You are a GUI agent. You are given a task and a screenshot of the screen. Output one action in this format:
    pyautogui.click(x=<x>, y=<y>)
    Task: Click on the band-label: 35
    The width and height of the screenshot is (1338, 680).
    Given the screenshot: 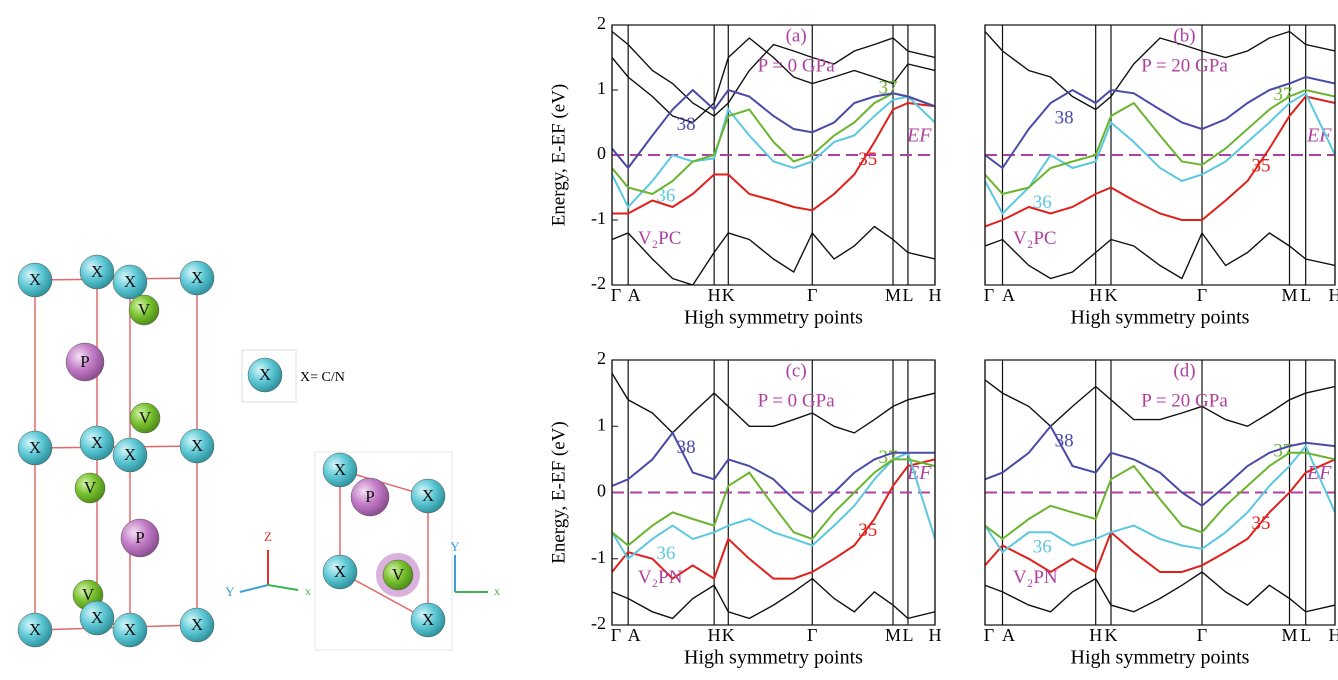 What is the action you would take?
    pyautogui.click(x=1261, y=165)
    